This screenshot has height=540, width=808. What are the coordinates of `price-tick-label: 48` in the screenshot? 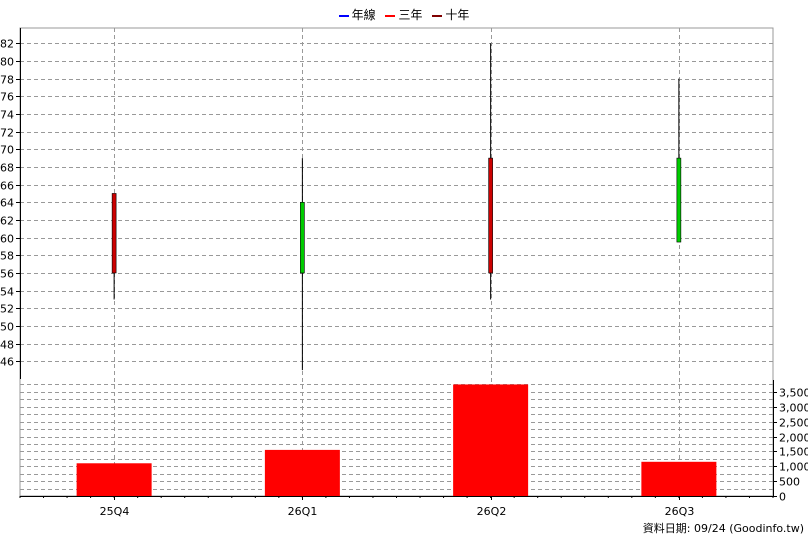 It's located at (7, 345).